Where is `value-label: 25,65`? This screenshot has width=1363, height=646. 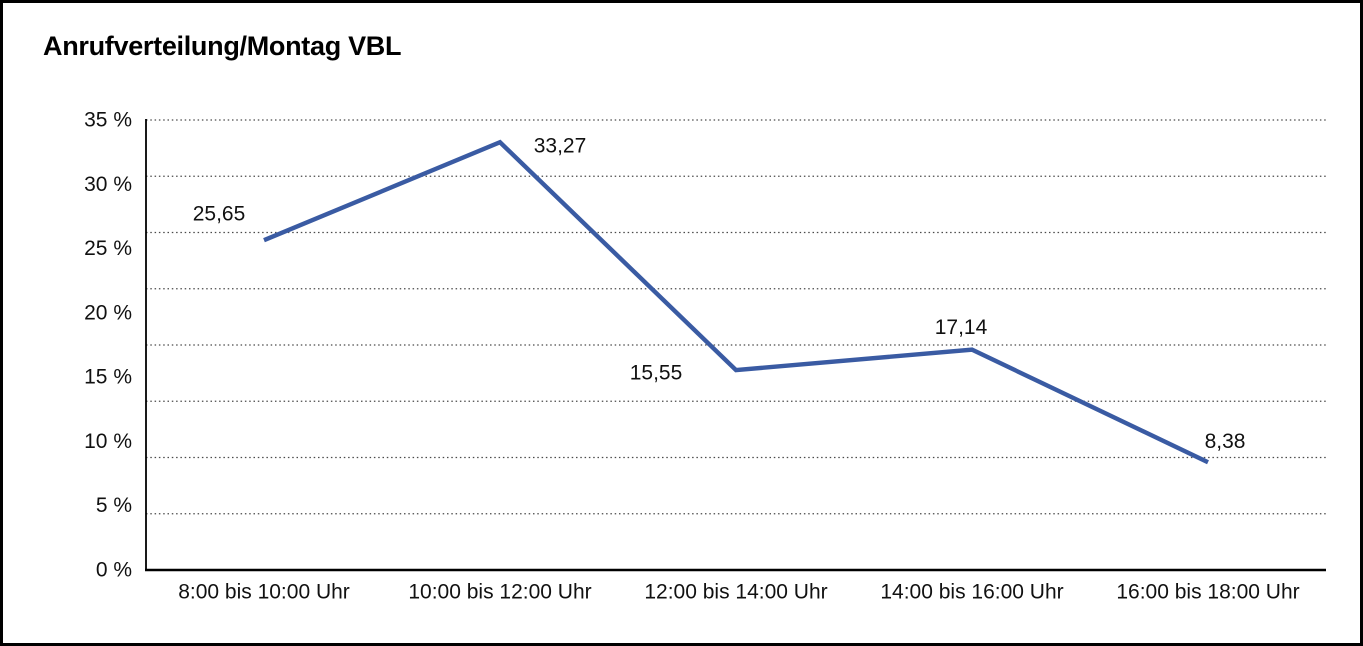 value-label: 25,65 is located at coordinates (219, 214).